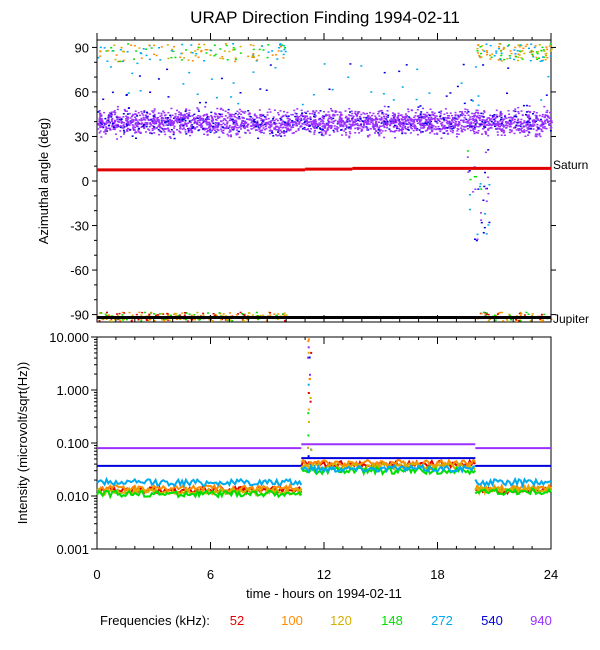 This screenshot has width=600, height=650. What do you see at coordinates (308, 413) in the screenshot?
I see `burst-point` at bounding box center [308, 413].